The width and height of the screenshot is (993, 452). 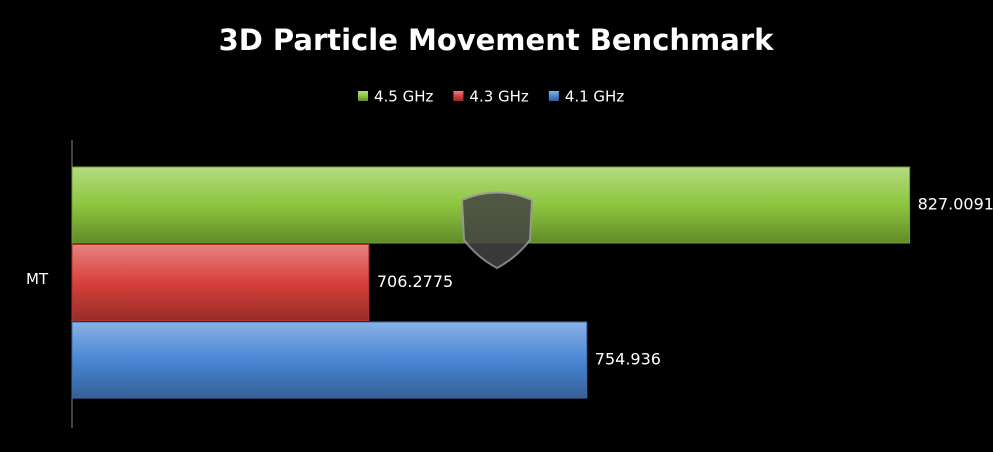 What do you see at coordinates (628, 359) in the screenshot?
I see `data-label: 754.936` at bounding box center [628, 359].